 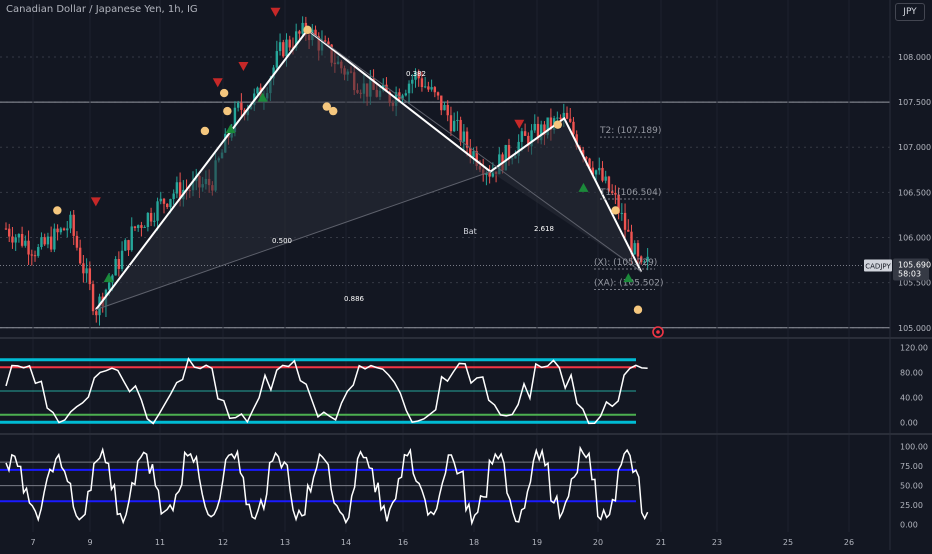 I want to click on time-tick-label: 14, so click(x=346, y=542).